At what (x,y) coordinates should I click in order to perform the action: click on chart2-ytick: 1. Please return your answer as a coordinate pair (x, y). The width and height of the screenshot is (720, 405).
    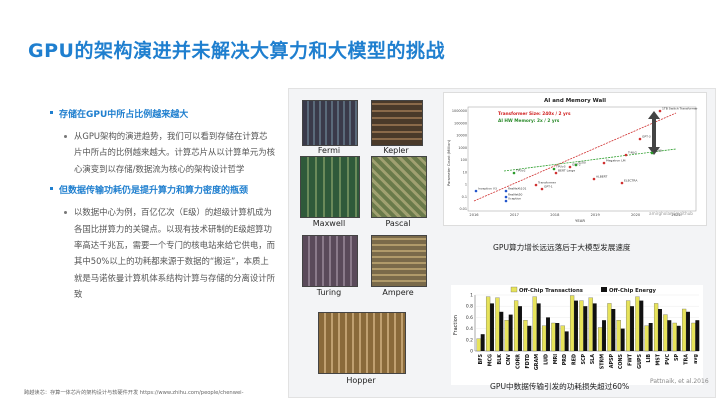
    Looking at the image, I should click on (471, 296).